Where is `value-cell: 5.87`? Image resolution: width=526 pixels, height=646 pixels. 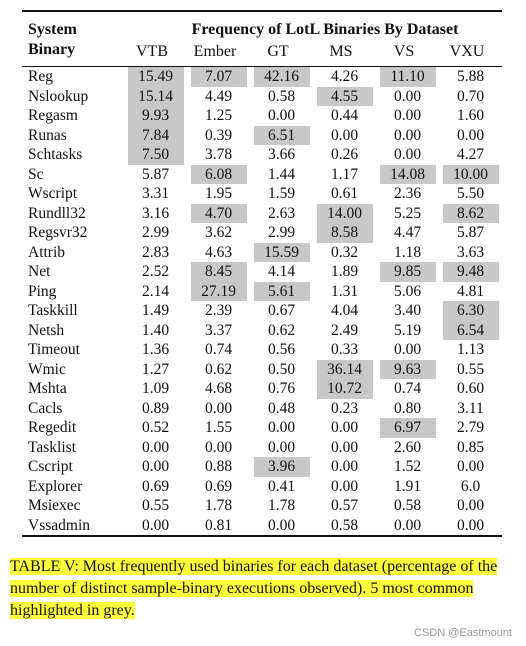 value-cell: 5.87 is located at coordinates (470, 233).